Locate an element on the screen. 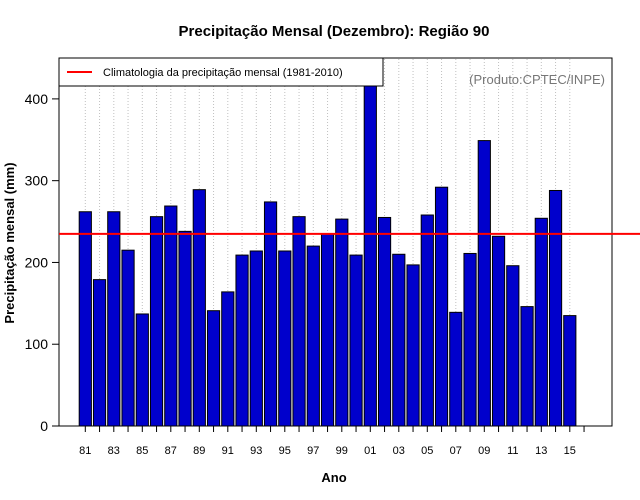 Image resolution: width=640 pixels, height=500 pixels. xtick-label-05: 05 is located at coordinates (427, 451).